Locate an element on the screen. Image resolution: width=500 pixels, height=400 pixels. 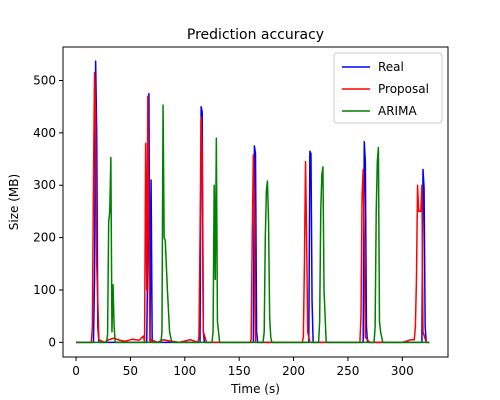
x-tick-label: 300 is located at coordinates (402, 371).